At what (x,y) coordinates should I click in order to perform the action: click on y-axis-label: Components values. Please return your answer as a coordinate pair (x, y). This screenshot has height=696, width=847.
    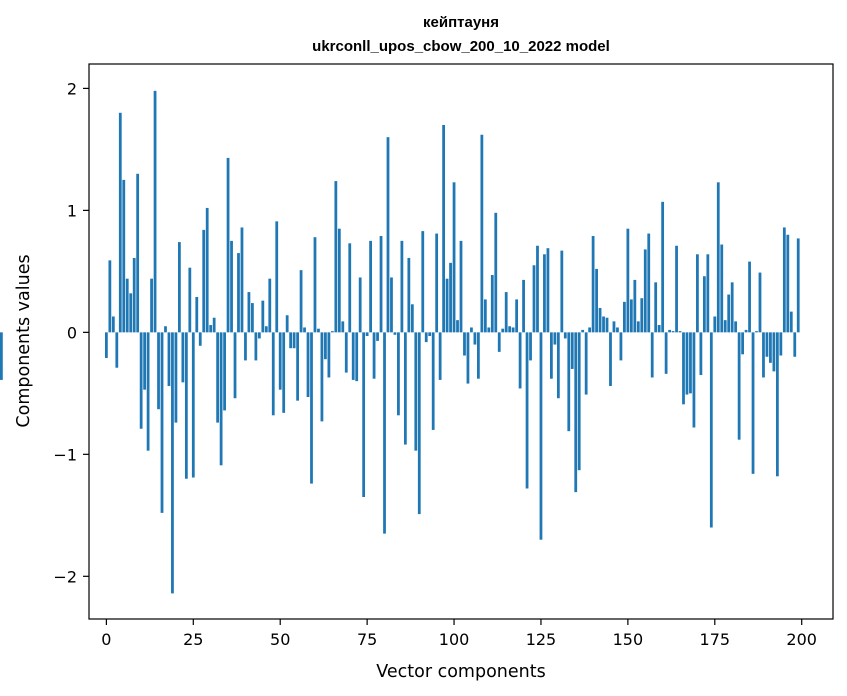
    Looking at the image, I should click on (24, 340).